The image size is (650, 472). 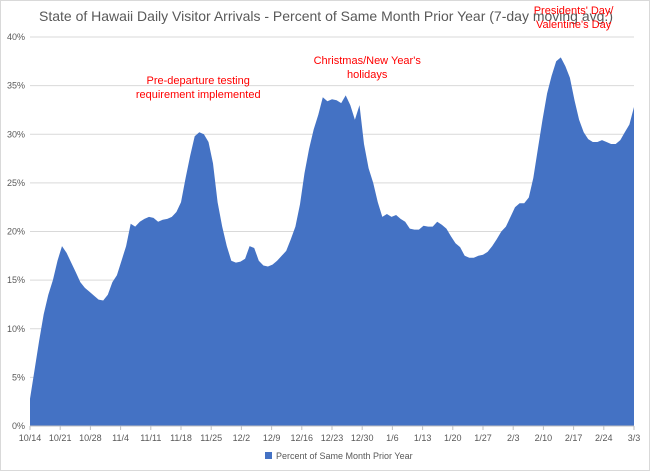 What do you see at coordinates (362, 438) in the screenshot?
I see `x-tick-label: 12/30` at bounding box center [362, 438].